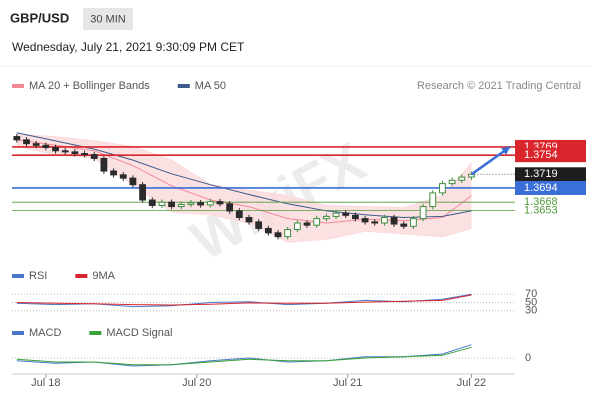 This screenshot has height=400, width=590. Describe the element at coordinates (103, 276) in the screenshot. I see `legend-label: 9MA` at that location.